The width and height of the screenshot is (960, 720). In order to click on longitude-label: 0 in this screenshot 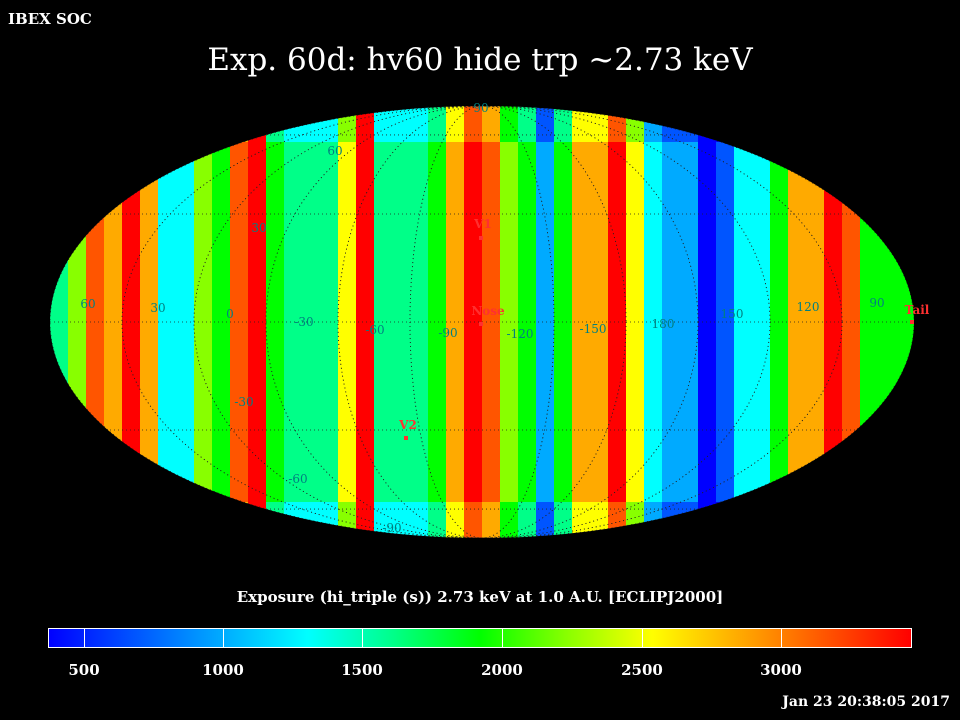, I will do `click(230, 314)`.